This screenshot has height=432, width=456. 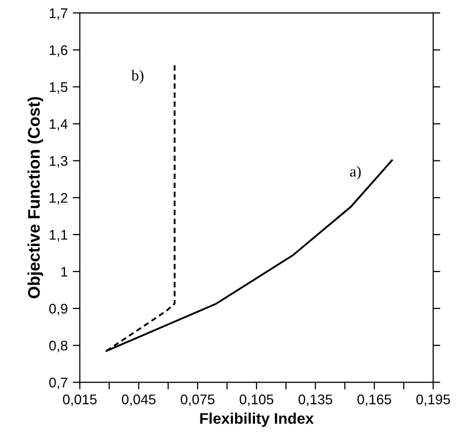 I want to click on y-tick-label: 1,2, so click(x=59, y=198).